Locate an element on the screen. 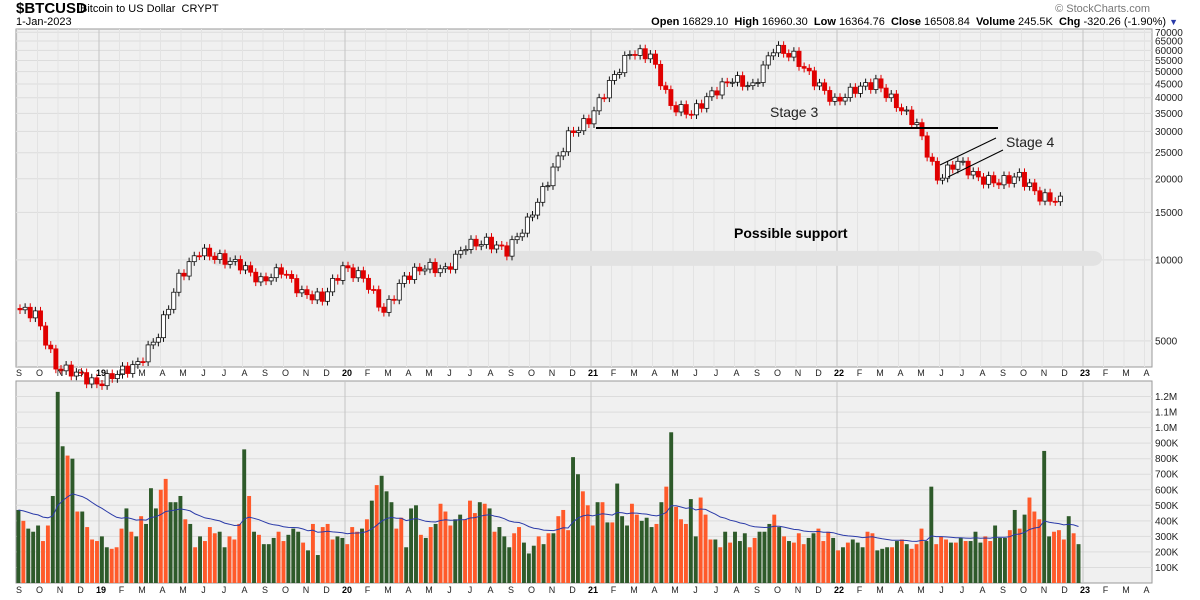  month-tick-label: S is located at coordinates (511, 590).